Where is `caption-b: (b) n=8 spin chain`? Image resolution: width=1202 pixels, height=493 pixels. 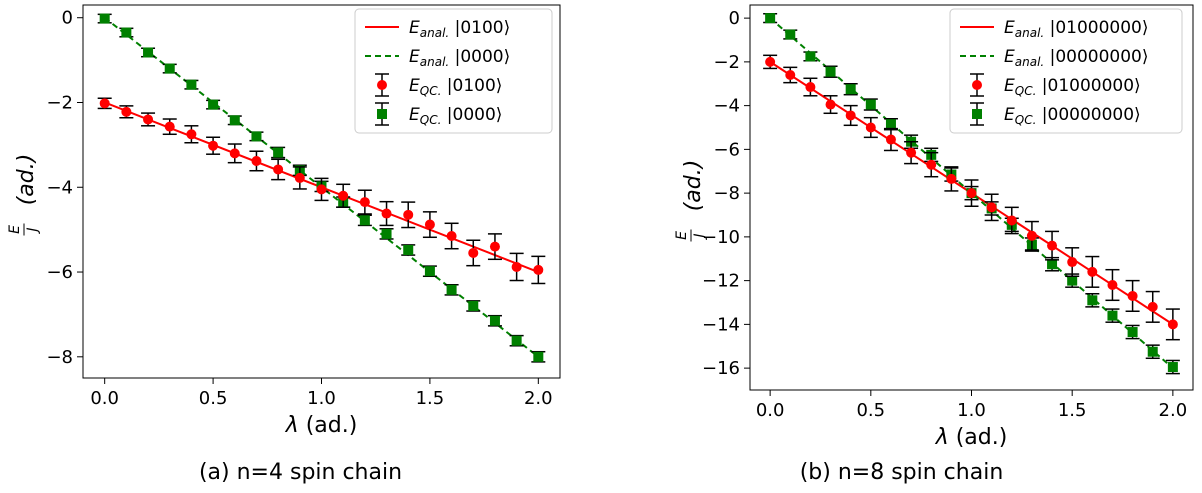
caption-b: (b) n=8 spin chain is located at coordinates (901, 472).